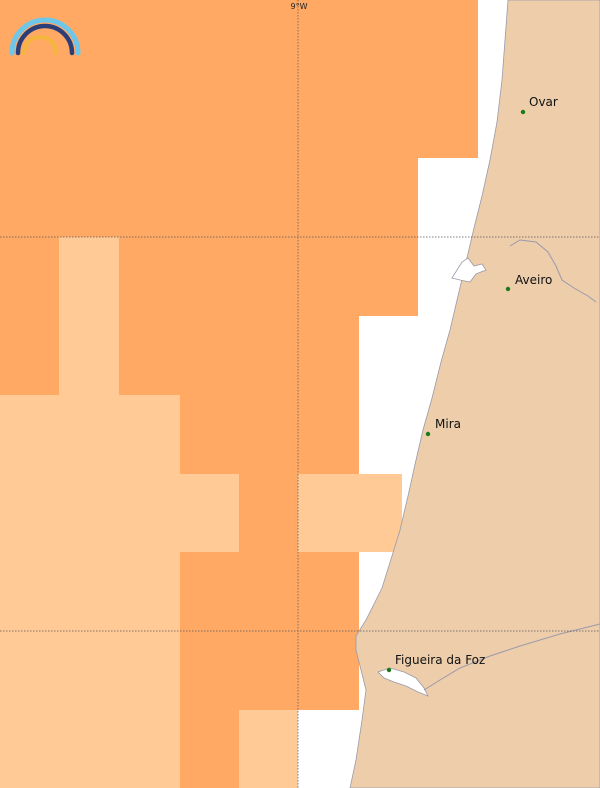 Image resolution: width=600 pixels, height=788 pixels. I want to click on city-label: Mira, so click(448, 424).